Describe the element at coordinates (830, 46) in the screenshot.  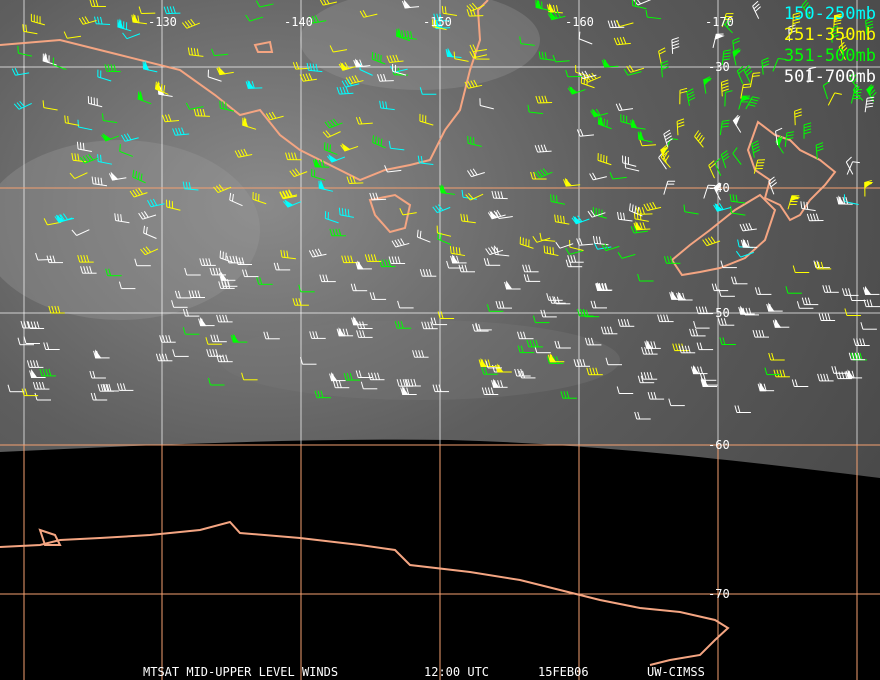
I see `pressure-level-legend: 150-250mb 251-350mb 351-500mb 501-700mb` at that location.